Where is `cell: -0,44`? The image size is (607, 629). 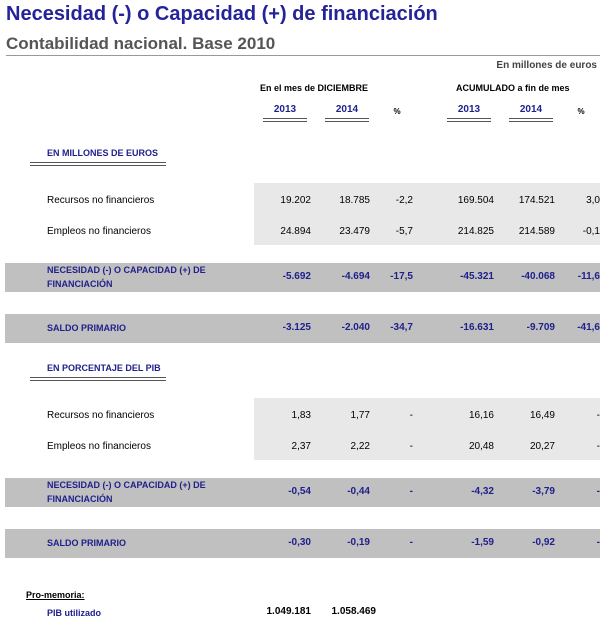
cell: -0,44 is located at coordinates (358, 491).